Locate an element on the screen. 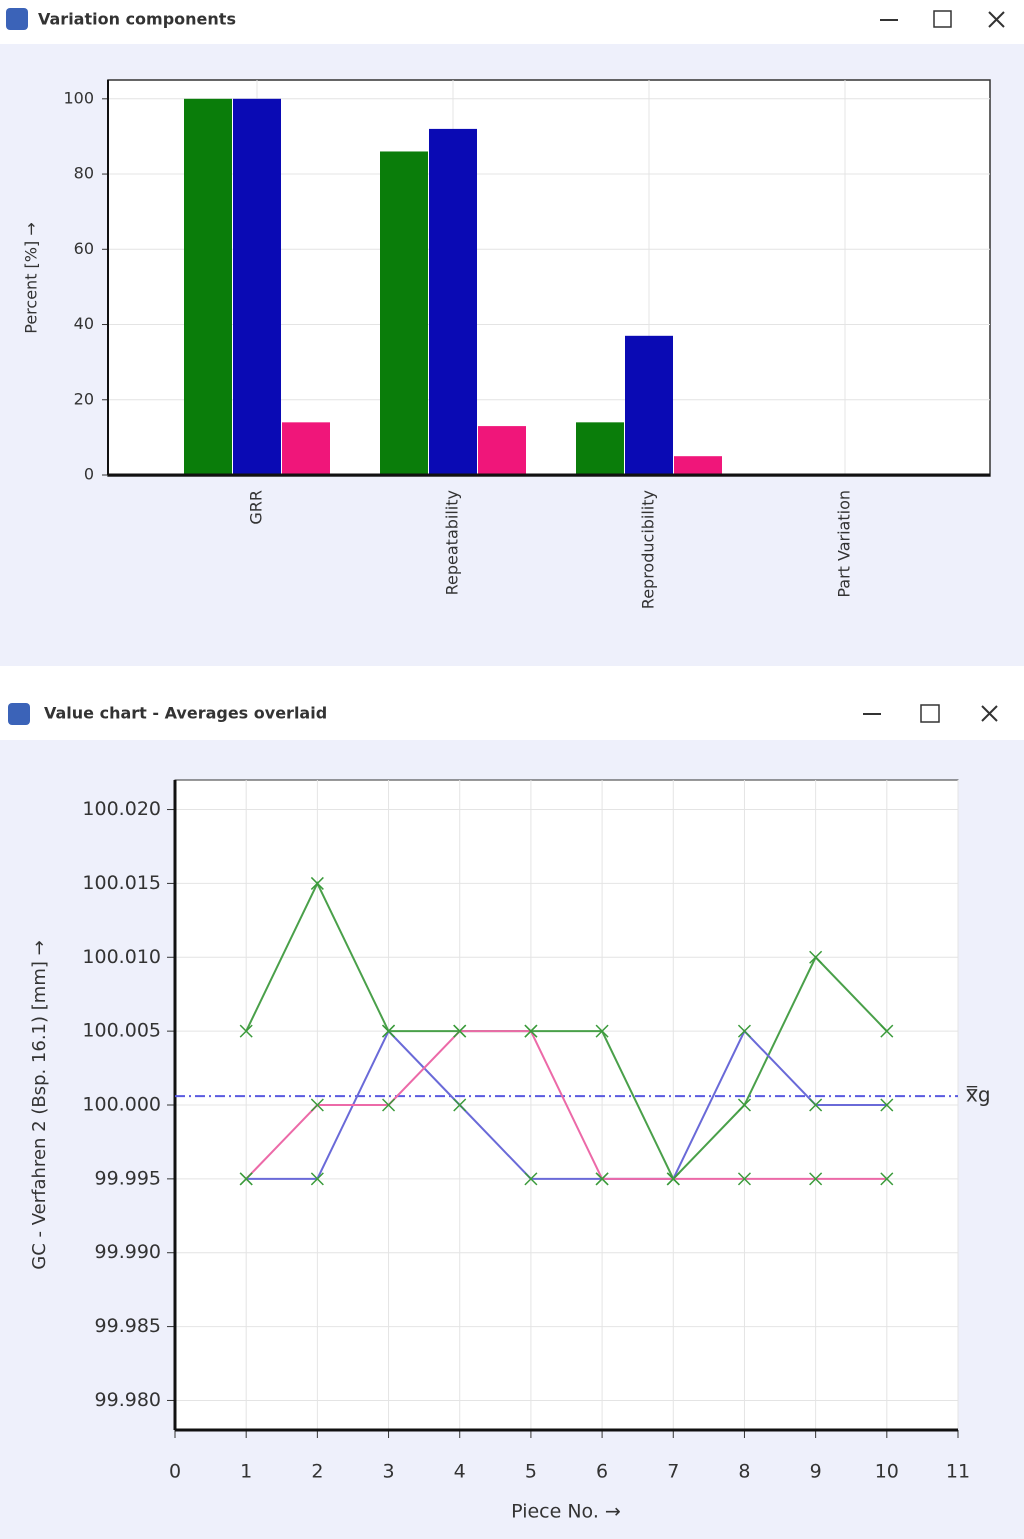 This screenshot has width=1024, height=1539. x-tick-label: 6 is located at coordinates (602, 1472).